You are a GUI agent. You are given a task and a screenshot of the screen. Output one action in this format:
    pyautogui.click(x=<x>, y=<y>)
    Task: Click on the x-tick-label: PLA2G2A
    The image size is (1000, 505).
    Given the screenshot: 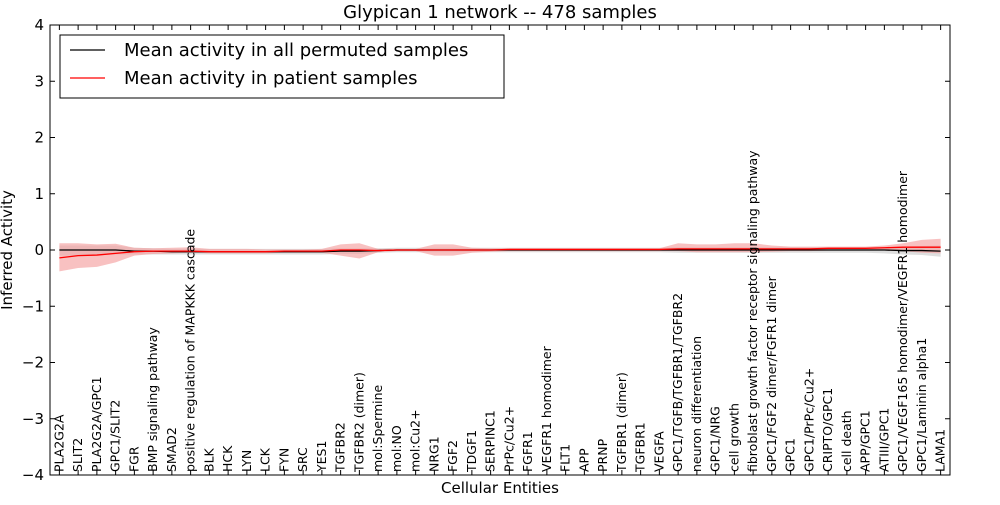 What is the action you would take?
    pyautogui.click(x=58, y=443)
    